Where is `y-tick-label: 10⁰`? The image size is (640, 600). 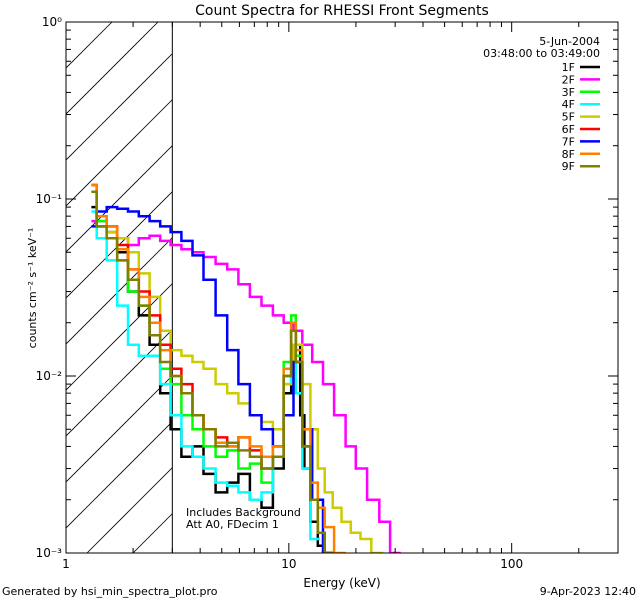 y-tick-label: 10⁰ is located at coordinates (52, 22).